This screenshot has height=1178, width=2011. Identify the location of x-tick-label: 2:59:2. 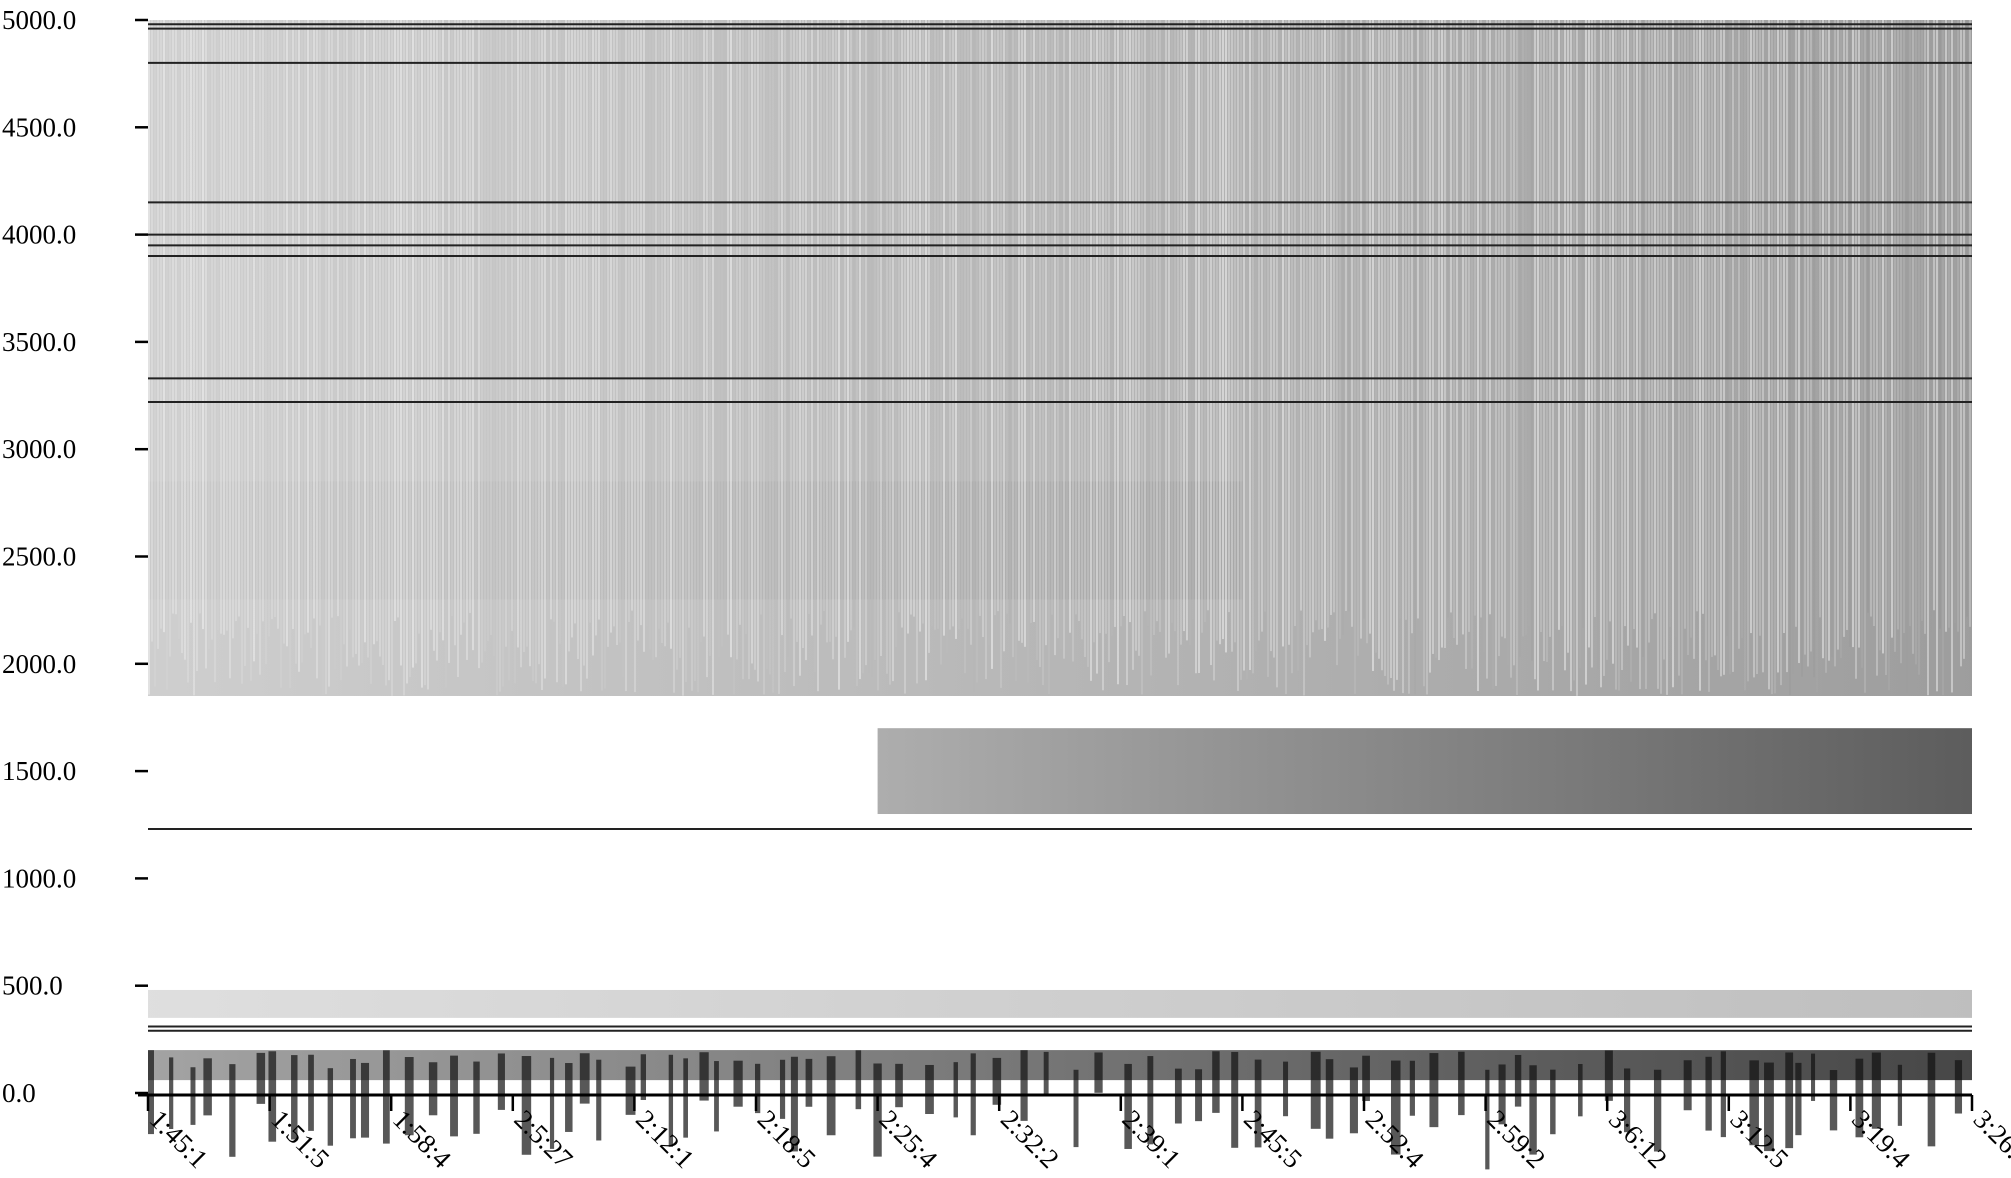
(1516, 1139).